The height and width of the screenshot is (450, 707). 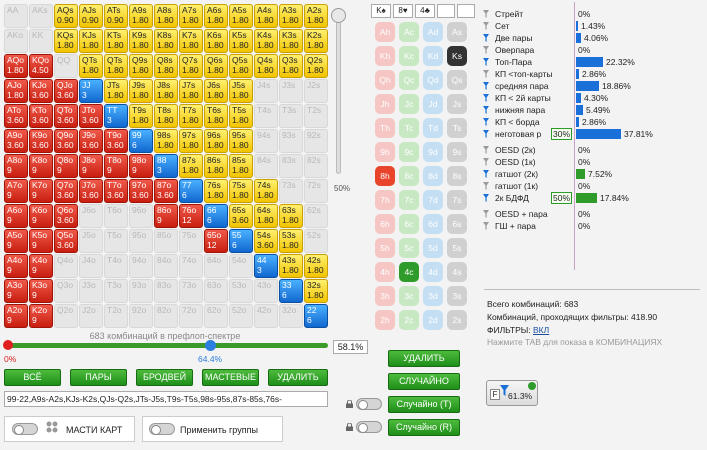 I want to click on hand-cell: JTo 3.60, so click(x=91, y=116).